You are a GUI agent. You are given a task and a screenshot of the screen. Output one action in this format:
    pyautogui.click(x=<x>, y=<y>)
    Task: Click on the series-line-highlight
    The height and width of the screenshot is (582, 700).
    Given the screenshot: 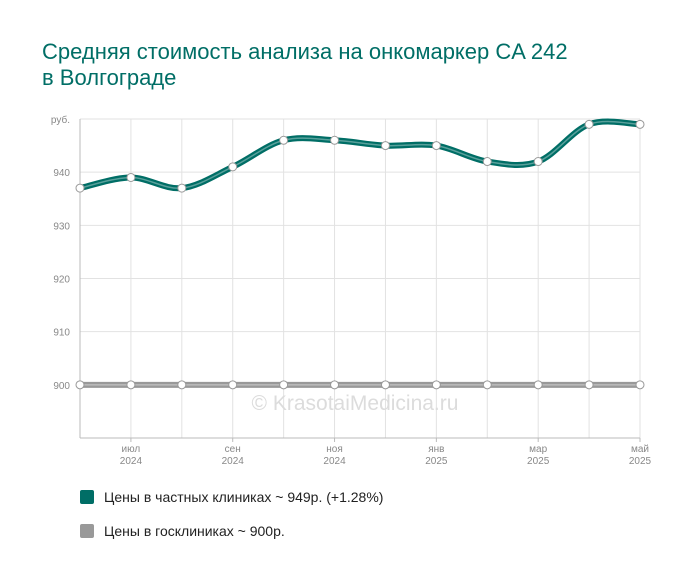 What is the action you would take?
    pyautogui.click(x=360, y=154)
    